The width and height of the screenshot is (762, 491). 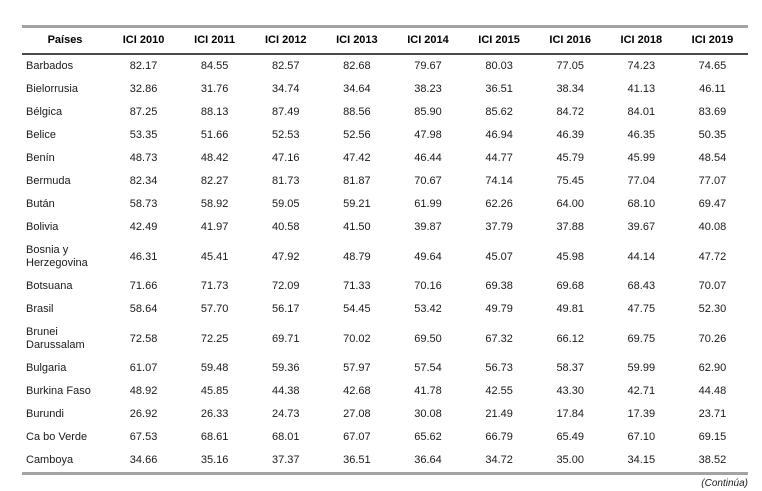 What do you see at coordinates (428, 204) in the screenshot?
I see `value-cell: 61.99` at bounding box center [428, 204].